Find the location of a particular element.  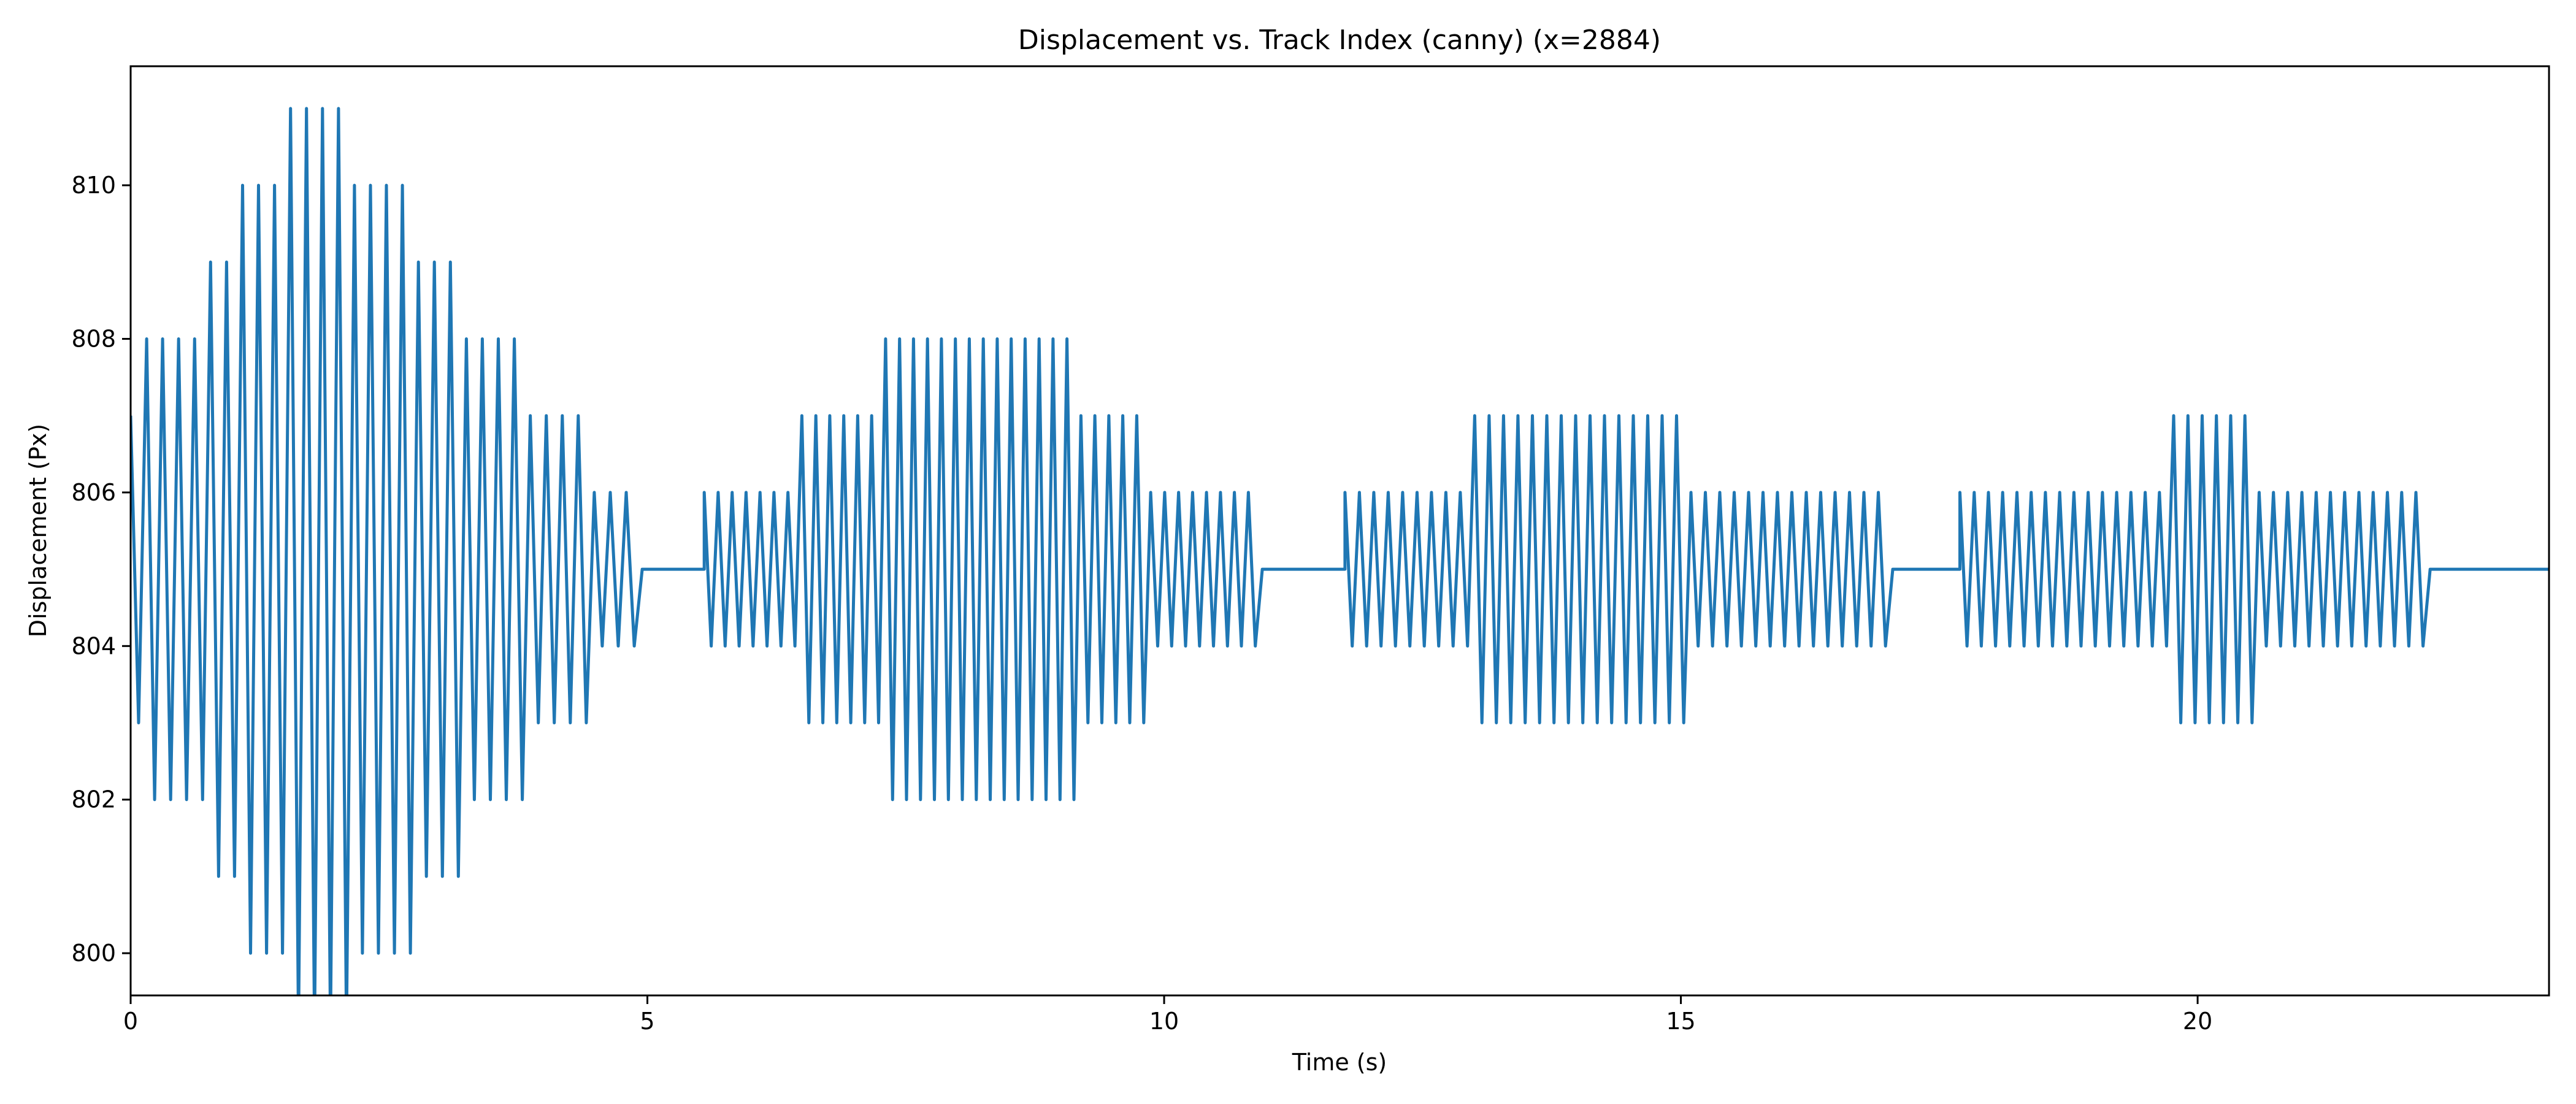

x-tick-label: 10 is located at coordinates (1164, 1021).